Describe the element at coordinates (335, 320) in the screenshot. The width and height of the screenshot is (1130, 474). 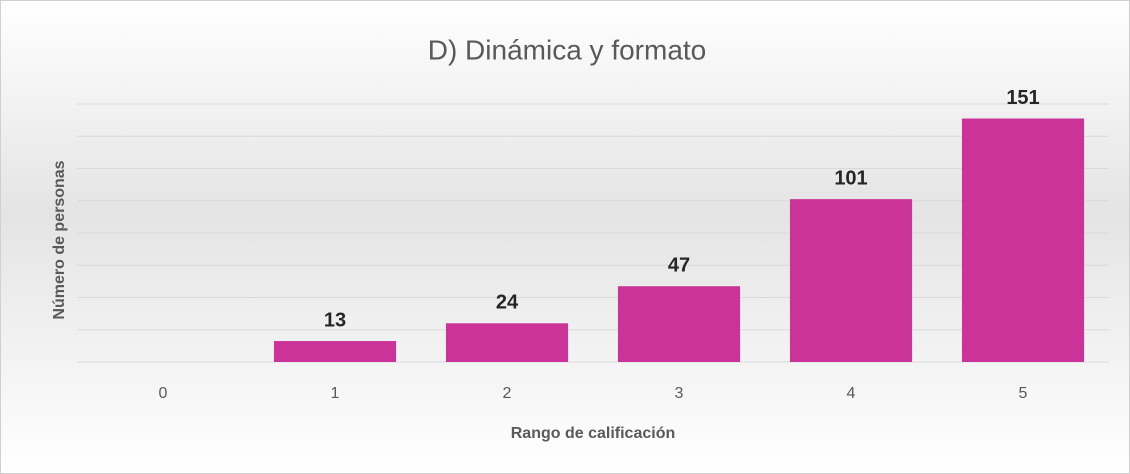
I see `data-label: 13` at that location.